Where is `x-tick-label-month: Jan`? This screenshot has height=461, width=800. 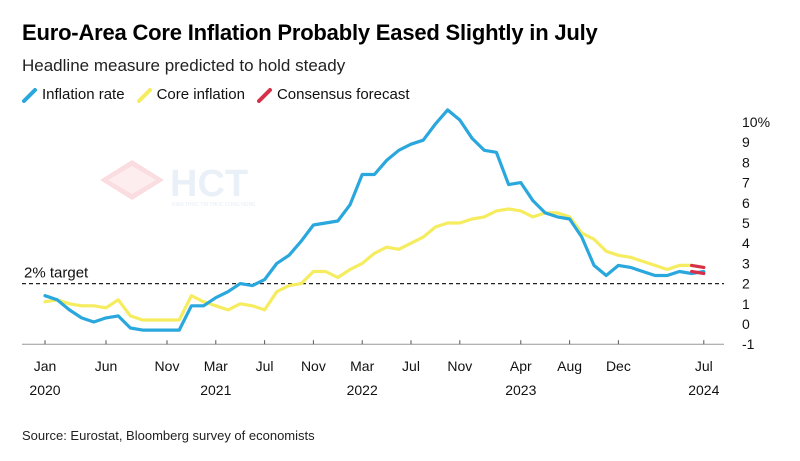
x-tick-label-month: Jan is located at coordinates (45, 366).